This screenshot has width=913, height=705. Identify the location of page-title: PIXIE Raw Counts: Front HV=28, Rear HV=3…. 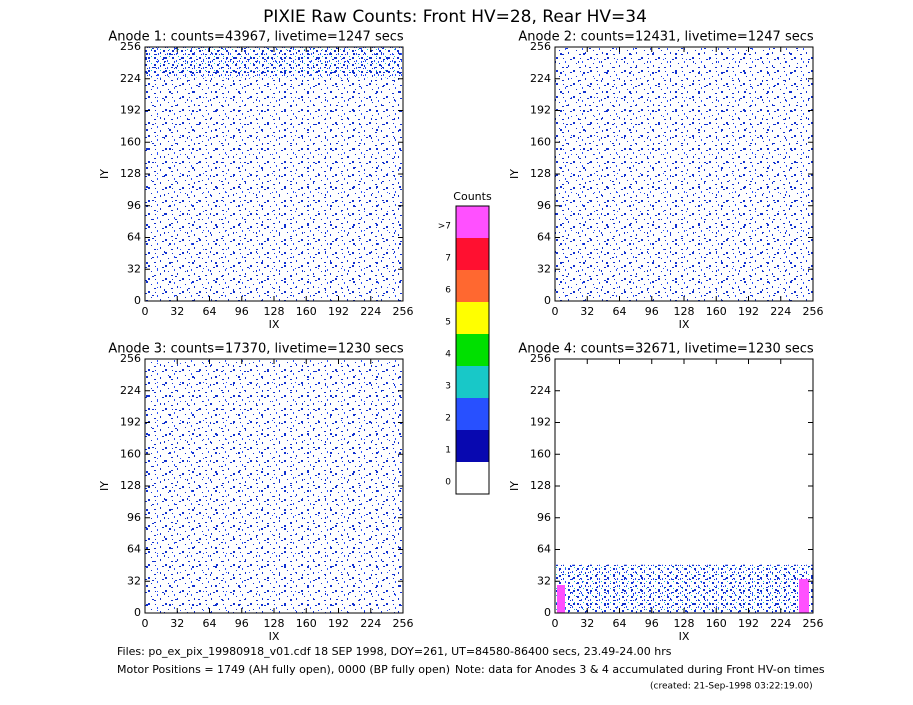
(455, 17).